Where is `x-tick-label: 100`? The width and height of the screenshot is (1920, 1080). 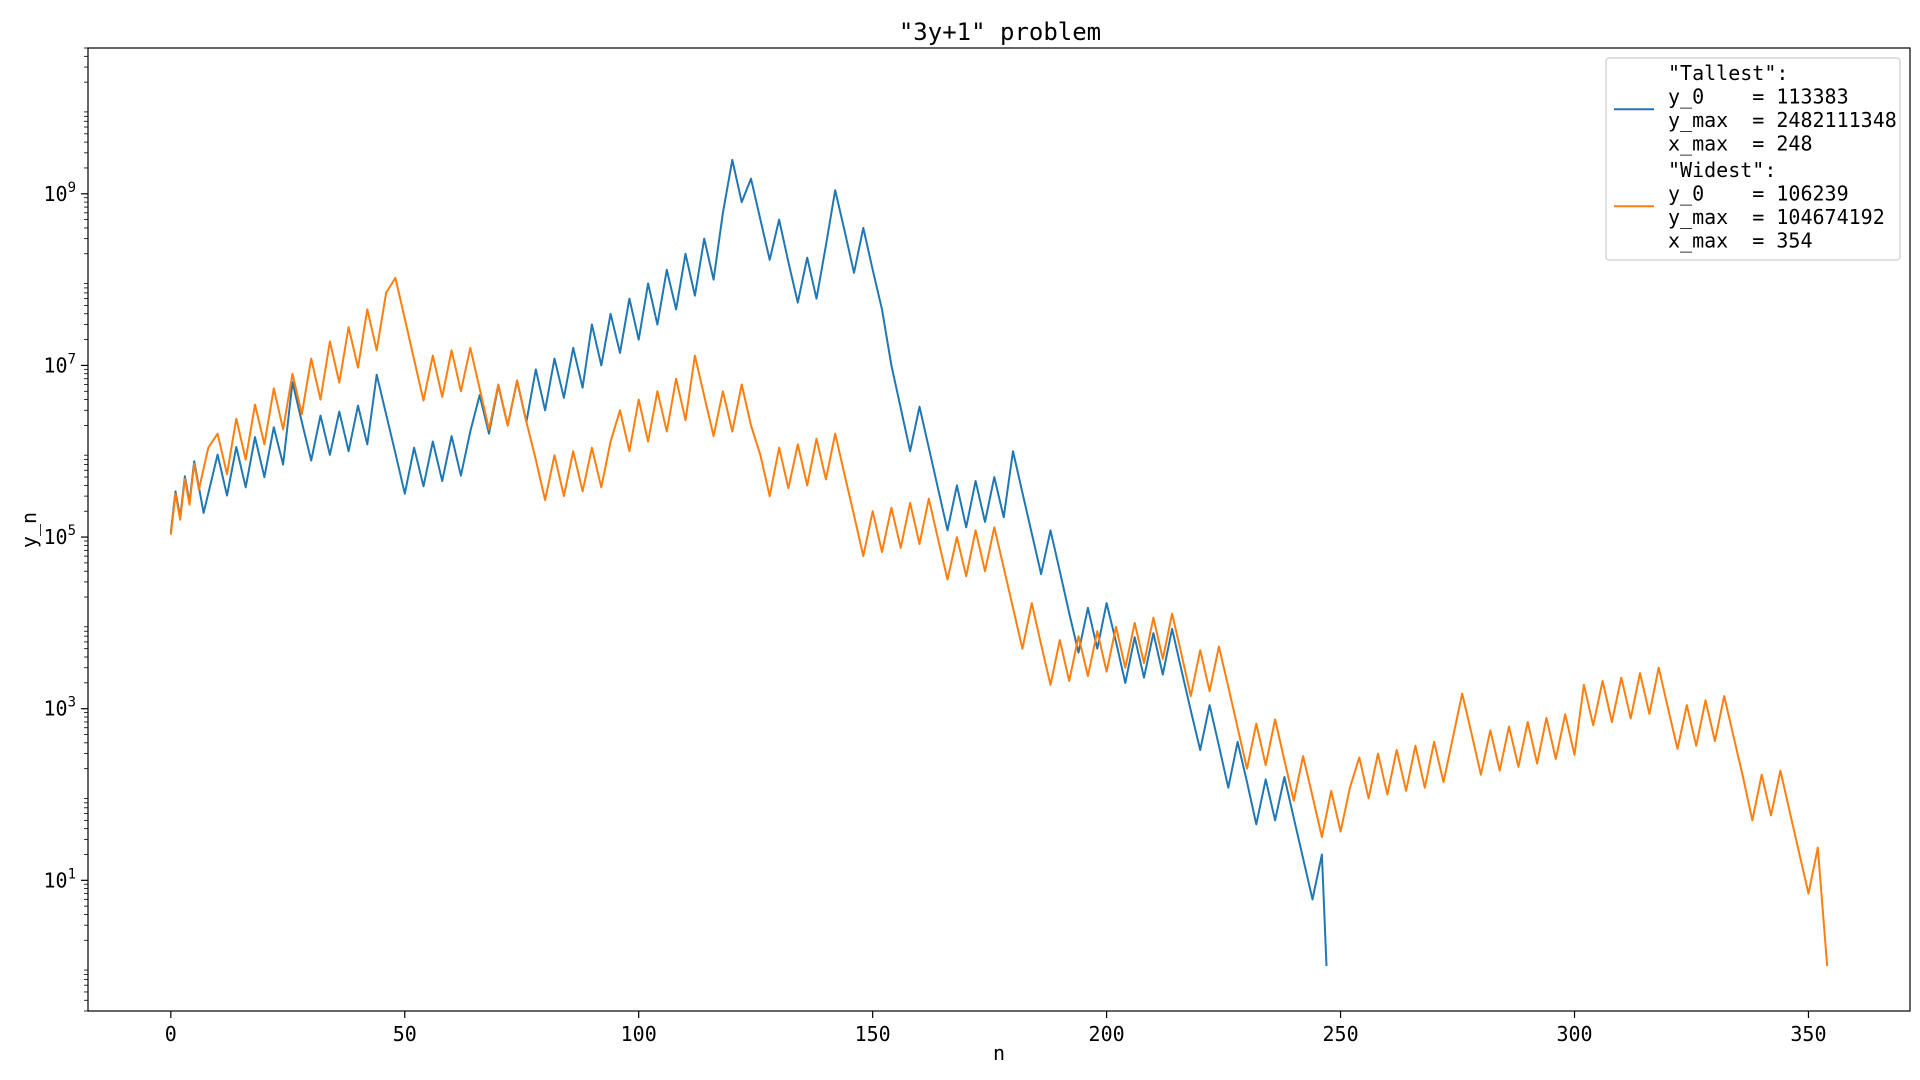 x-tick-label: 100 is located at coordinates (639, 1034).